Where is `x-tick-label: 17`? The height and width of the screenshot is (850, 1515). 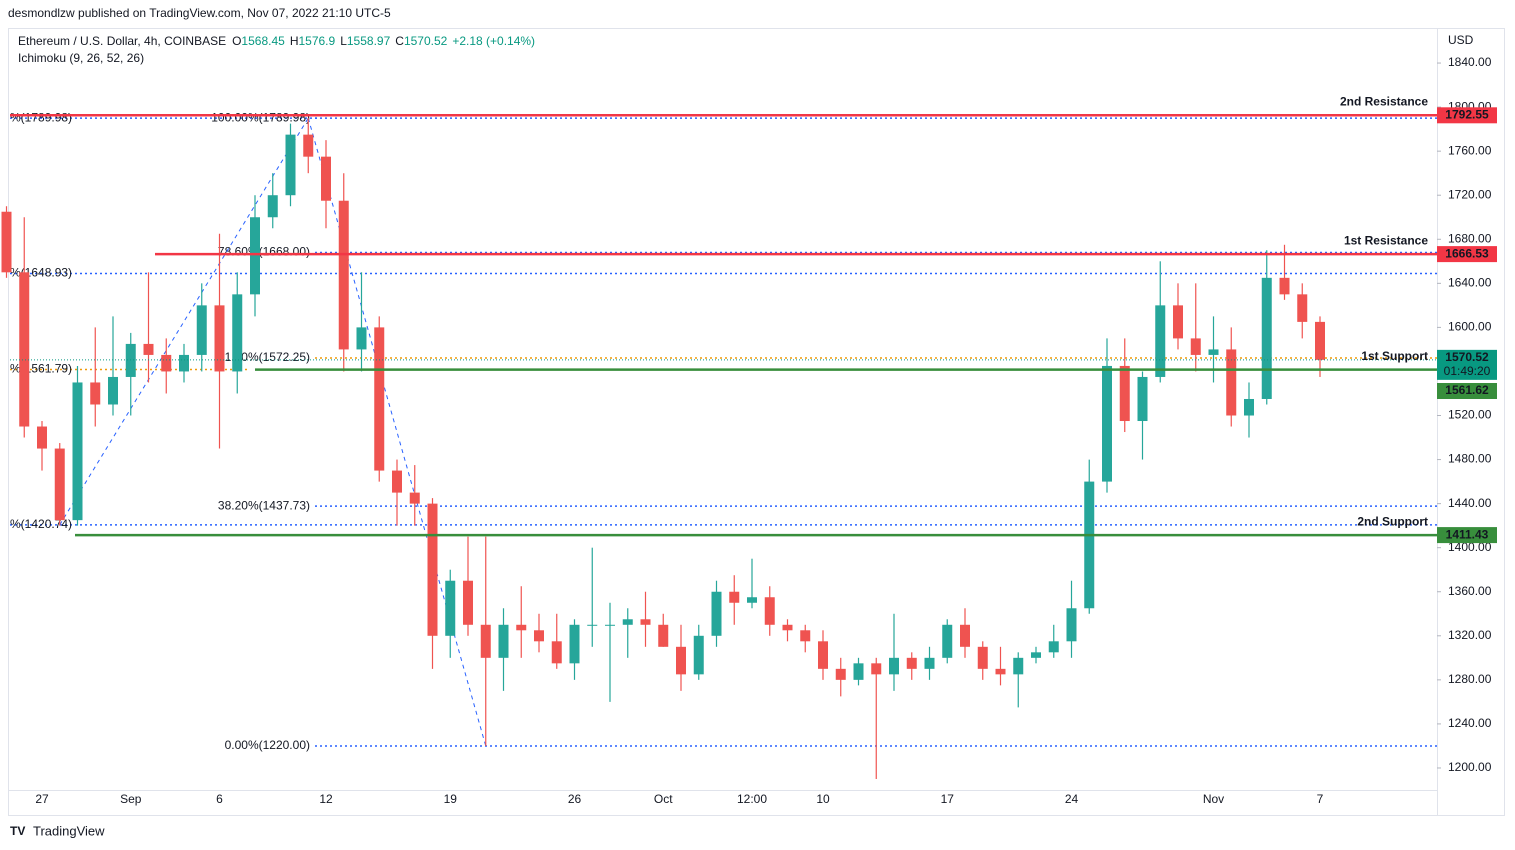 x-tick-label: 17 is located at coordinates (948, 799).